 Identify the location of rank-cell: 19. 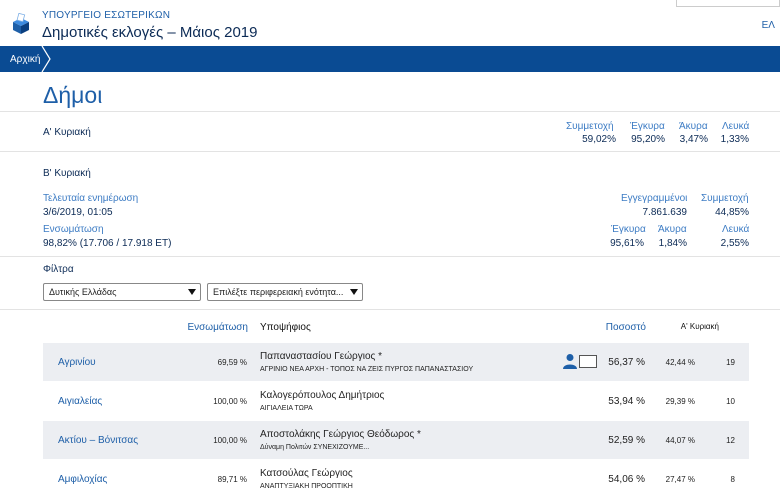
(730, 362).